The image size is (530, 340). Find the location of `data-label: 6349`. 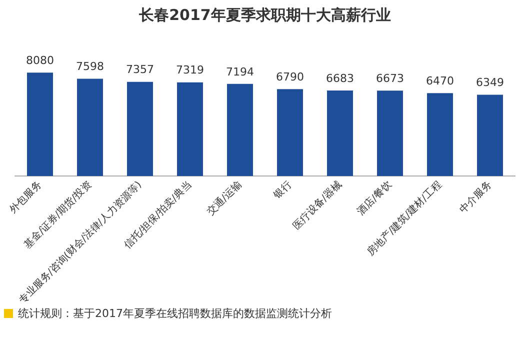

data-label: 6349 is located at coordinates (490, 83).